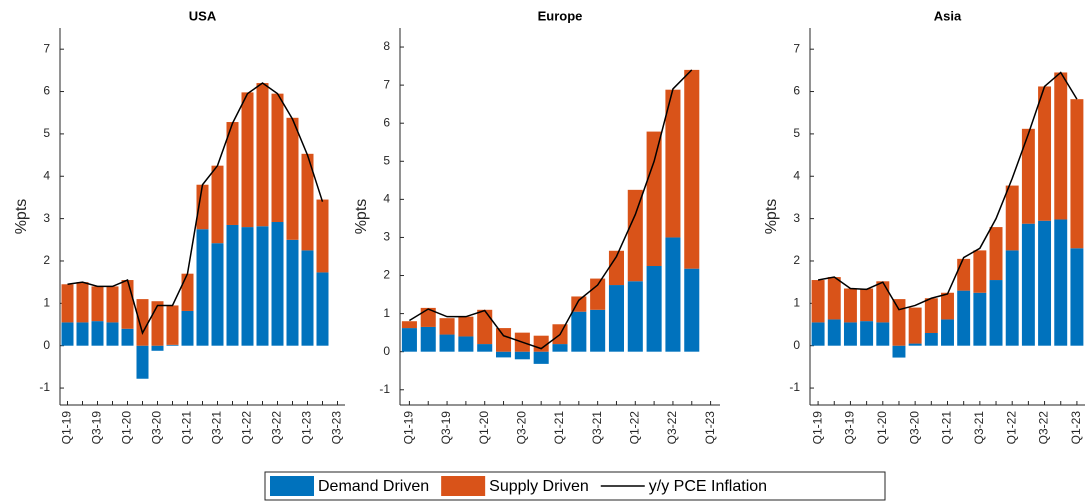 This screenshot has width=1087, height=504. I want to click on subplot-title: Asia, so click(948, 15).